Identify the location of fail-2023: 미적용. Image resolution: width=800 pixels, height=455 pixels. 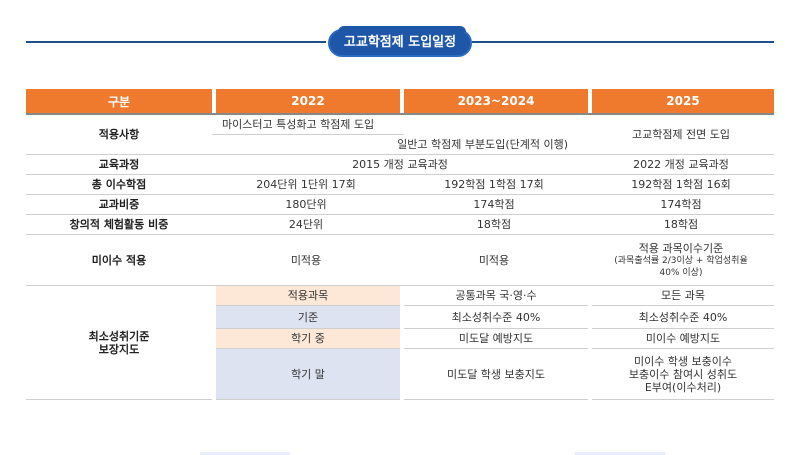
(494, 260).